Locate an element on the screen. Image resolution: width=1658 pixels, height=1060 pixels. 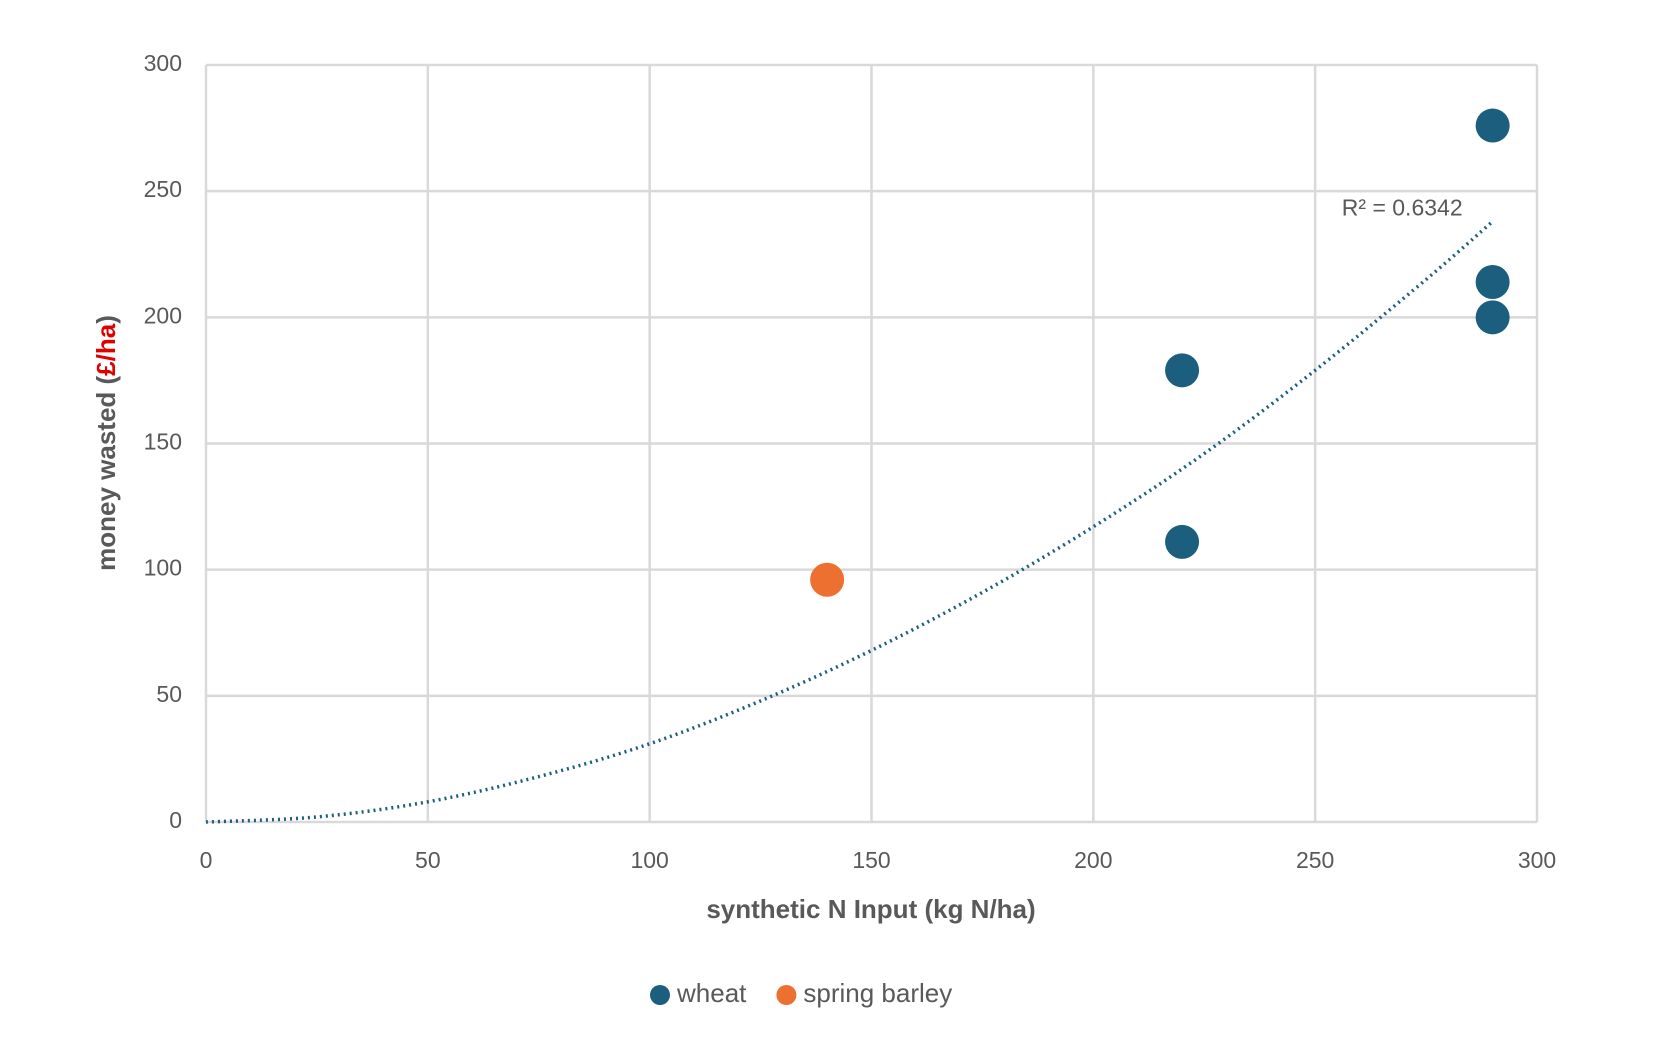
y-tick-label: 150 is located at coordinates (163, 442).